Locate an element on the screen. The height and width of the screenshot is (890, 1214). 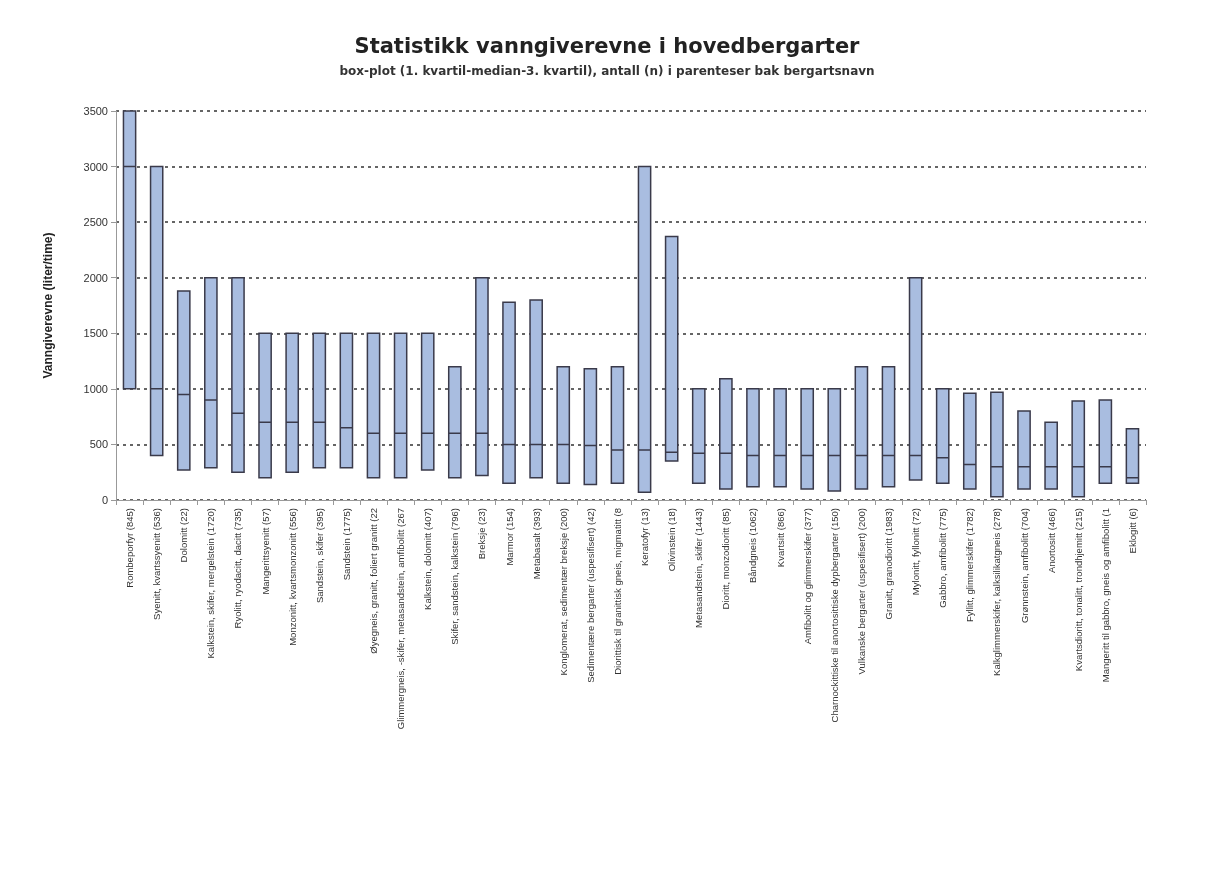
x-tick-label: Marmor (154) is located at coordinates (509, 537).